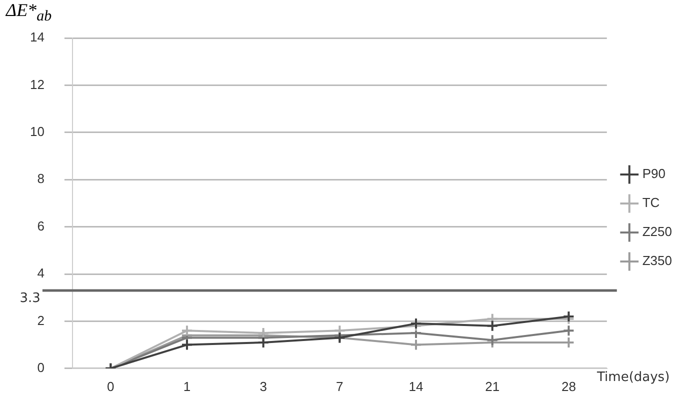 The image size is (692, 408). I want to click on x-tick-label: 3, so click(263, 386).